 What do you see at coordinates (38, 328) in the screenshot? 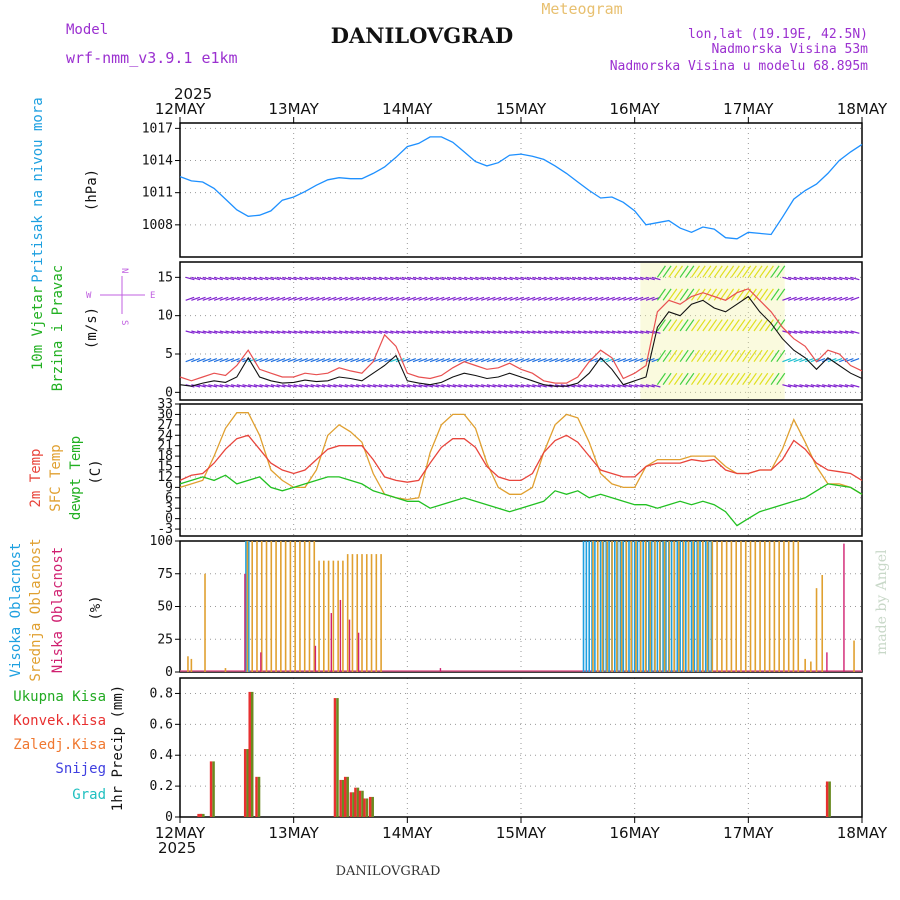
I see `wind-ylabel-1: 10m Vjetar` at bounding box center [38, 328].